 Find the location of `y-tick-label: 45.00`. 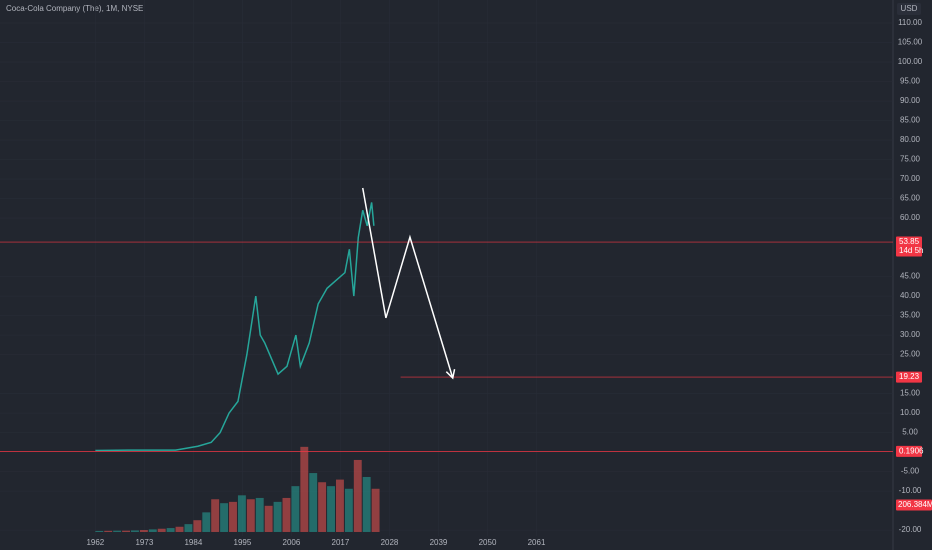

y-tick-label: 45.00 is located at coordinates (910, 276).